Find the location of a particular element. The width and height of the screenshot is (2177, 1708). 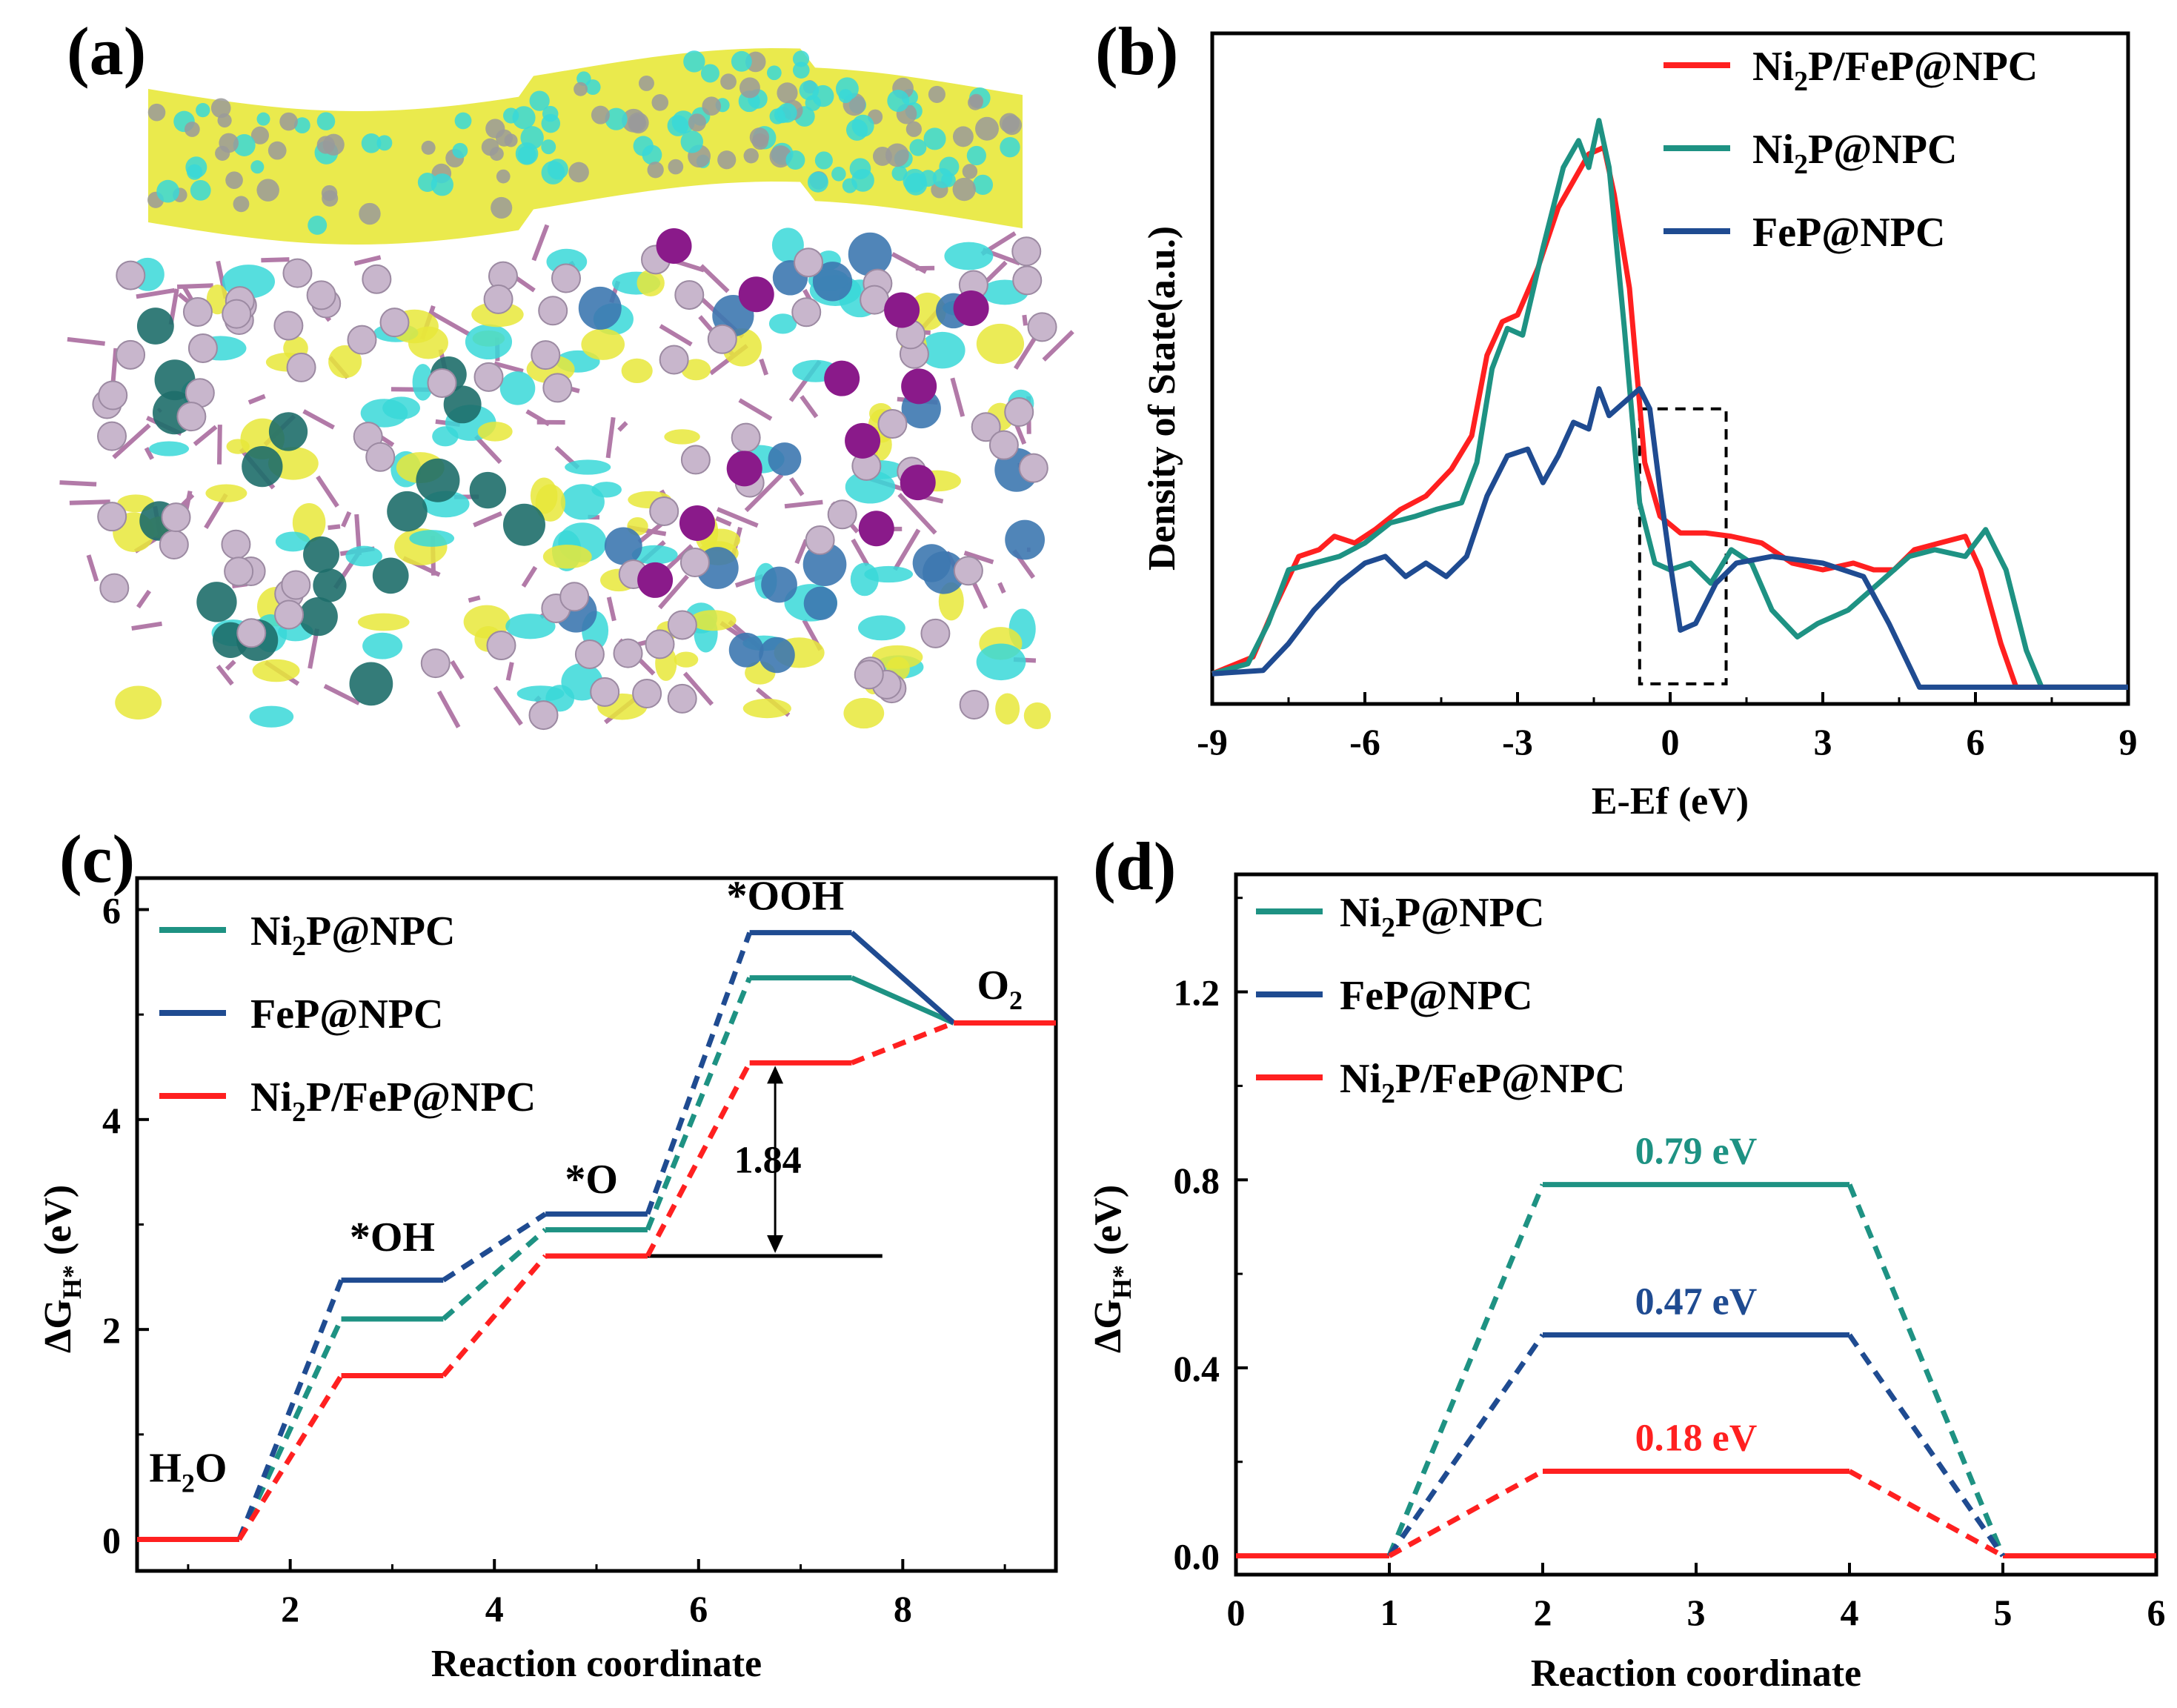

step-label-sub: 2 is located at coordinates (1016, 1000).